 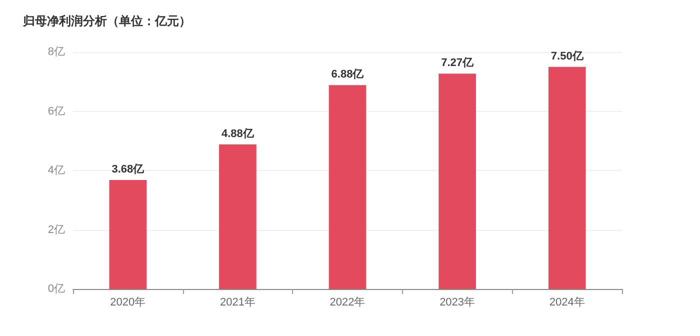 What do you see at coordinates (457, 63) in the screenshot?
I see `data-label: 7.27亿` at bounding box center [457, 63].